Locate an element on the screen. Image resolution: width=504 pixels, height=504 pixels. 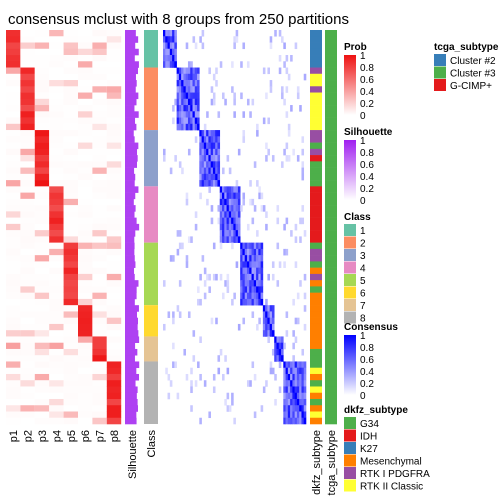
silhouette-column is located at coordinates (132, 227).